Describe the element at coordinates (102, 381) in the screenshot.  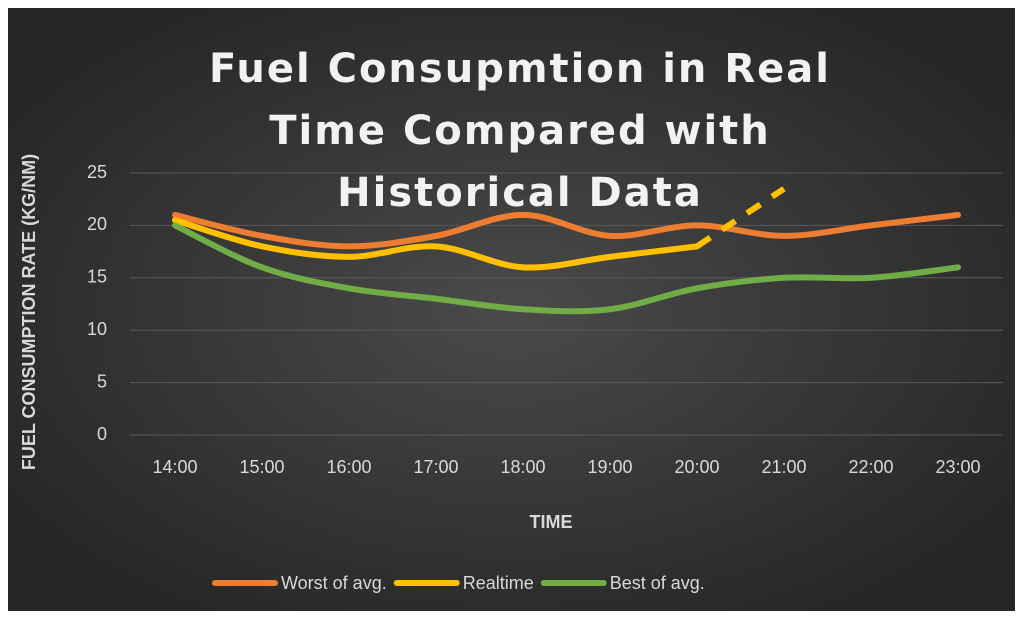
I see `y-tick-label: 5` at that location.